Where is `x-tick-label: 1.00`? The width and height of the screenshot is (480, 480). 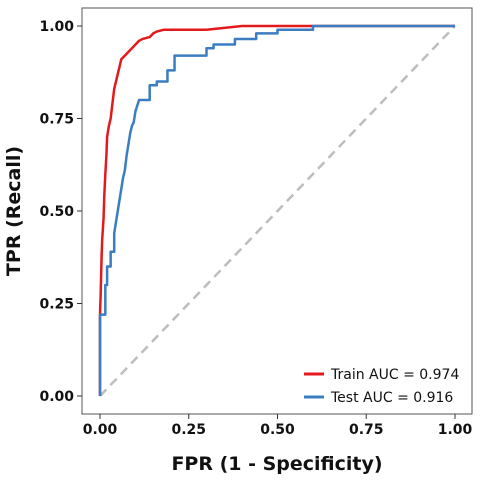
x-tick-label: 1.00 is located at coordinates (455, 430).